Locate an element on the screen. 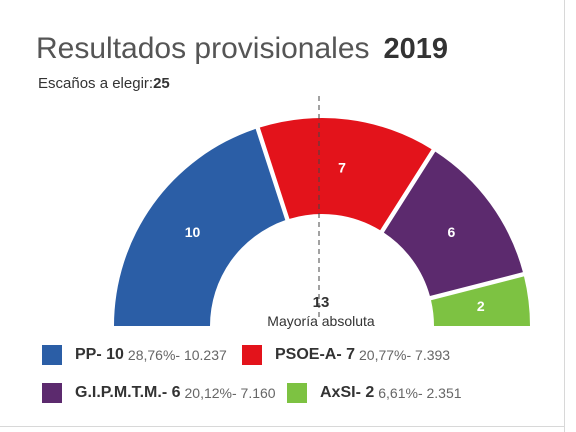 The width and height of the screenshot is (576, 432). legend-party-gipmtm: G.I.P.M.T.M.- 6 is located at coordinates (128, 392).